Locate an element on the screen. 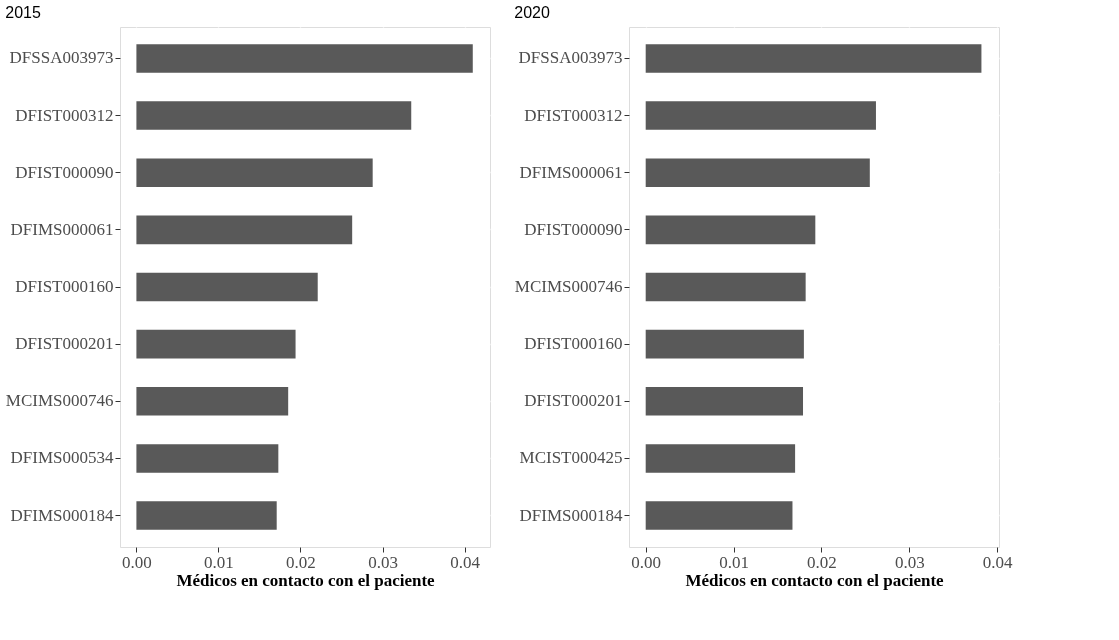 This screenshot has width=1119, height=640. chart-title: 2020 is located at coordinates (532, 12).